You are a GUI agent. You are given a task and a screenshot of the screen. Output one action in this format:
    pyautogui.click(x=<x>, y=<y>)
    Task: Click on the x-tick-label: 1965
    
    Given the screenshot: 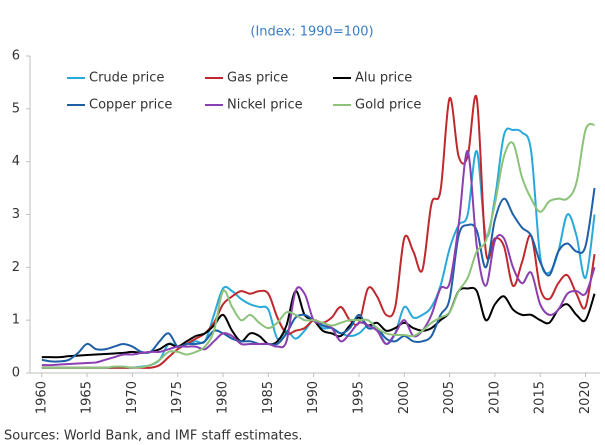 What is the action you would take?
    pyautogui.click(x=87, y=397)
    